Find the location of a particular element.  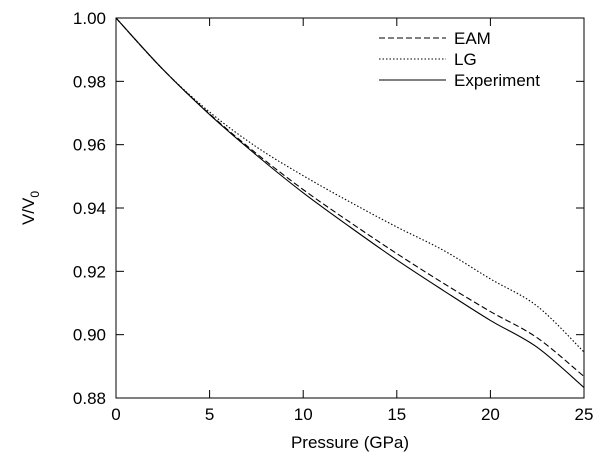

legend-label-eam: EAM is located at coordinates (472, 38).